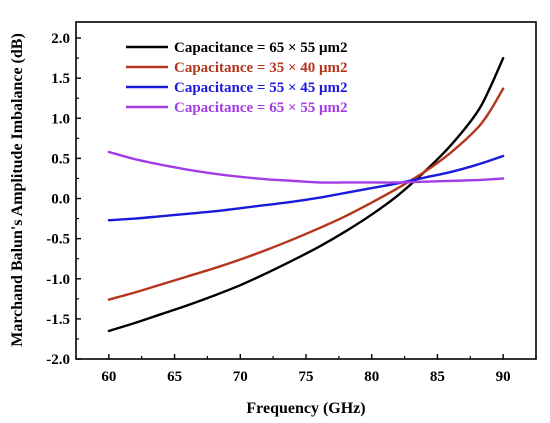 The height and width of the screenshot is (423, 550). What do you see at coordinates (240, 377) in the screenshot?
I see `x-tick-label: 70` at bounding box center [240, 377].